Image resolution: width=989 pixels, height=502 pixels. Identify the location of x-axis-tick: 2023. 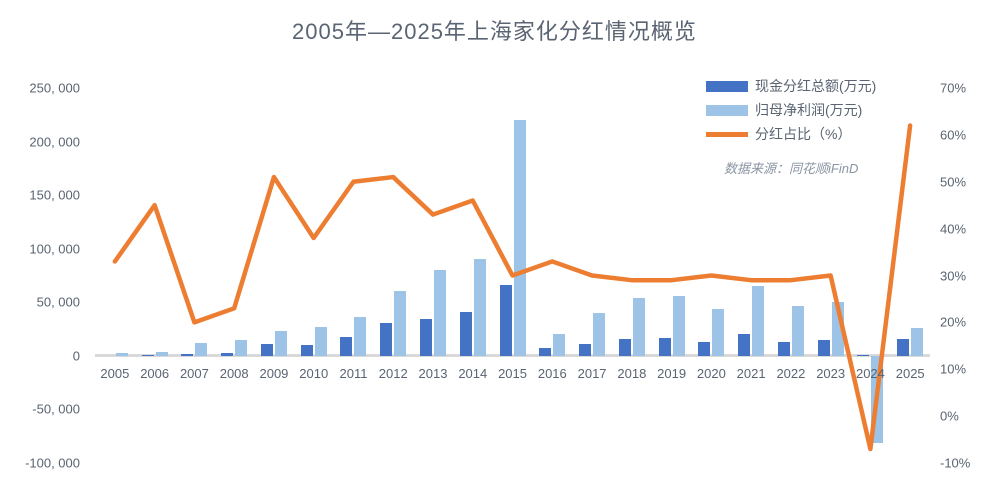
(831, 373).